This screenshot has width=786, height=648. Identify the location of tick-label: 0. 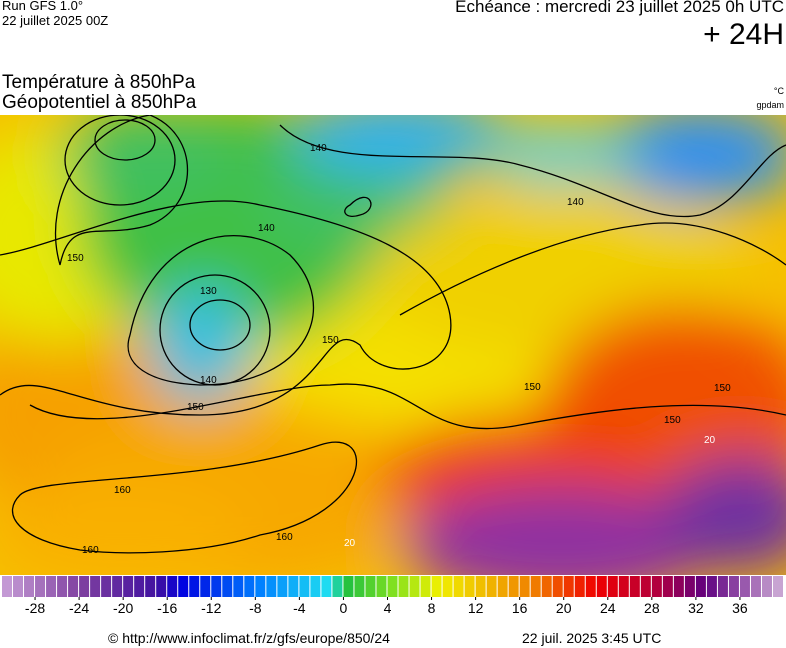
(344, 608).